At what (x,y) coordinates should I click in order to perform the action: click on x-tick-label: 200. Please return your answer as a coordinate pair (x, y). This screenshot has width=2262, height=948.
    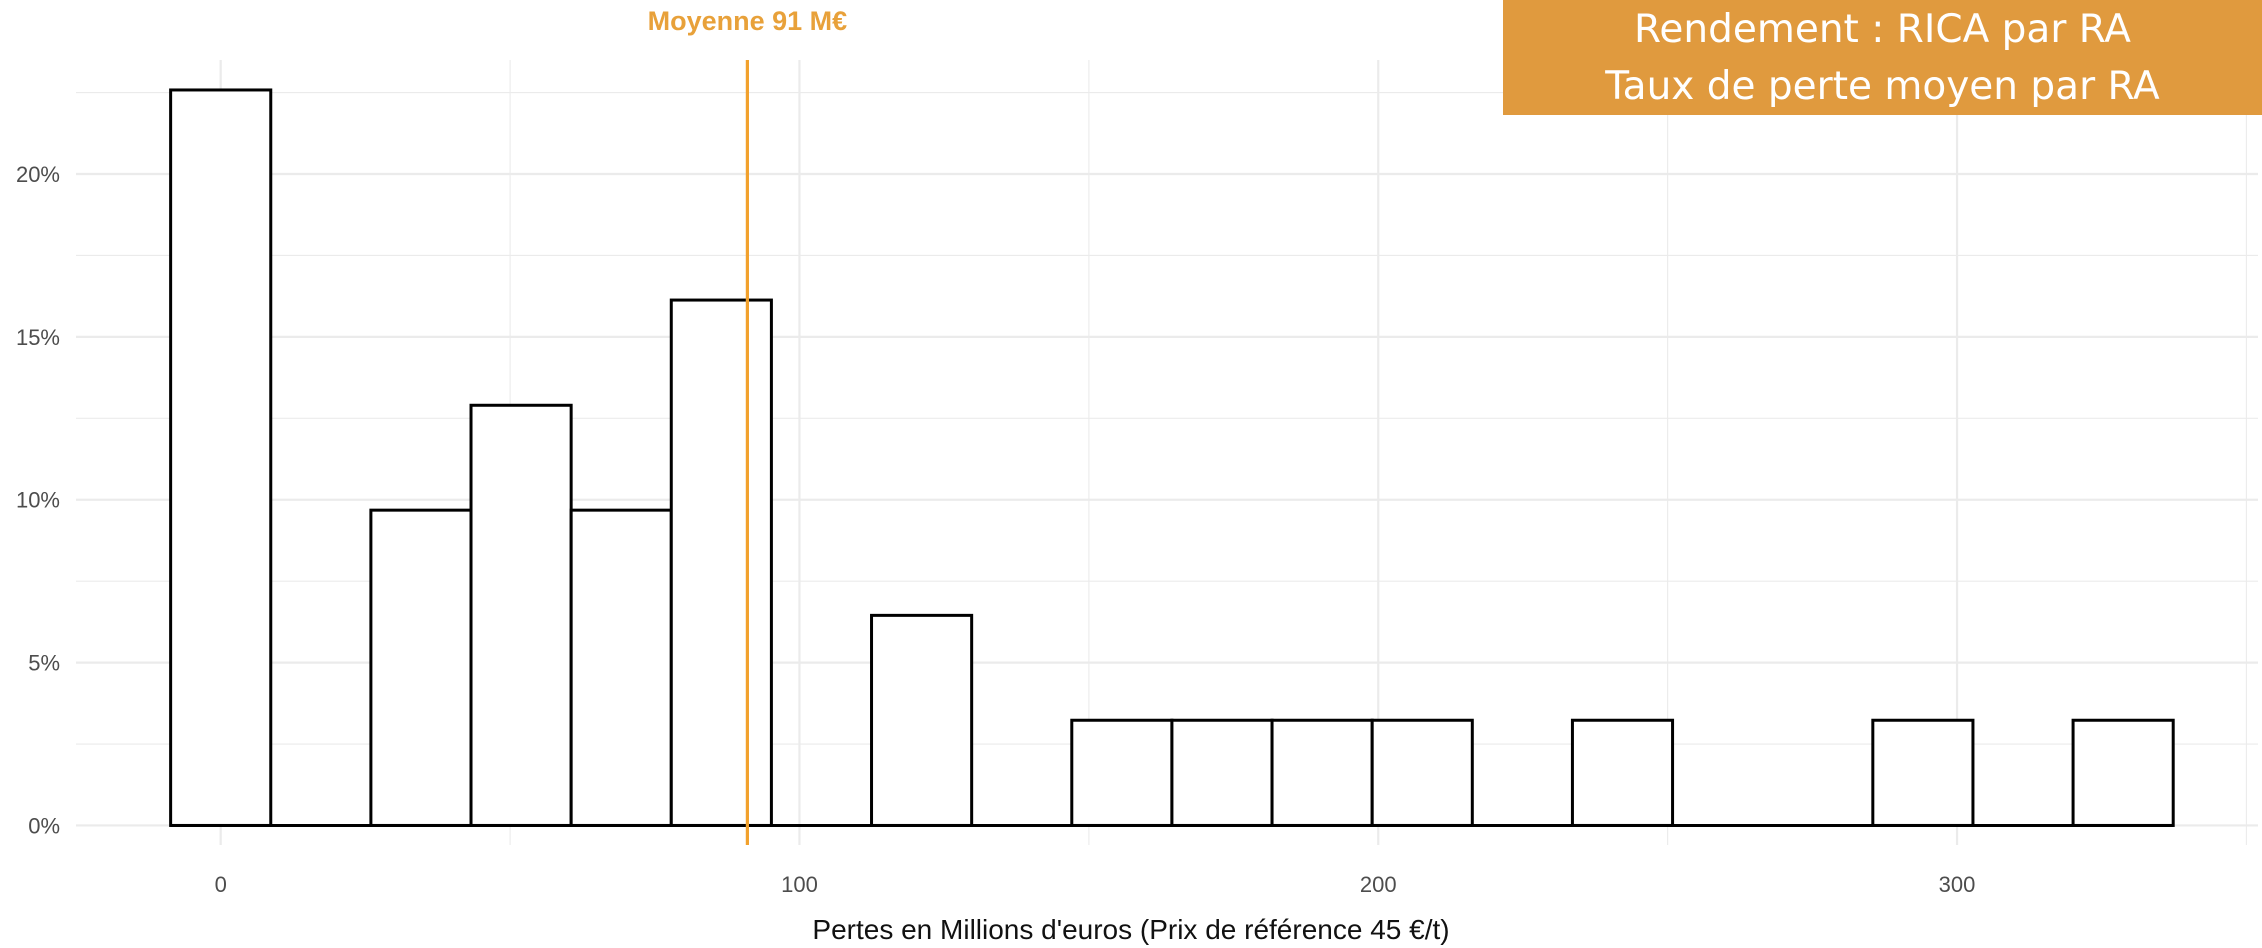
    Looking at the image, I should click on (1378, 884).